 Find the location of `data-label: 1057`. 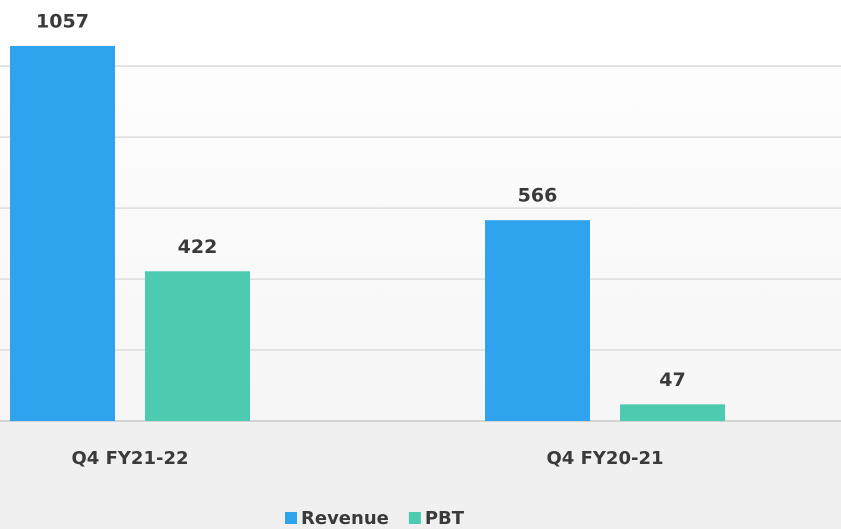

data-label: 1057 is located at coordinates (62, 21).